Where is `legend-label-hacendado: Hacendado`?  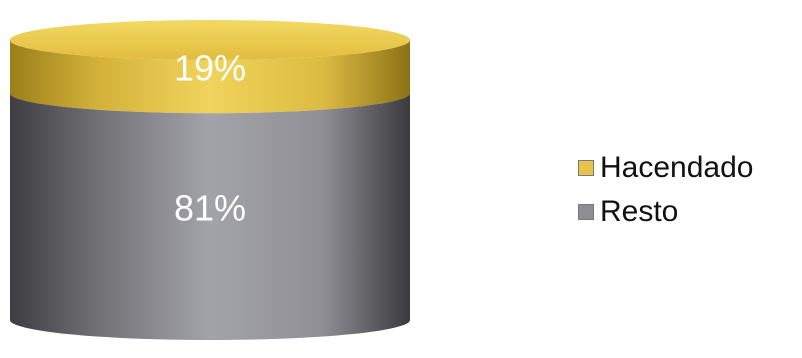 legend-label-hacendado: Hacendado is located at coordinates (677, 167).